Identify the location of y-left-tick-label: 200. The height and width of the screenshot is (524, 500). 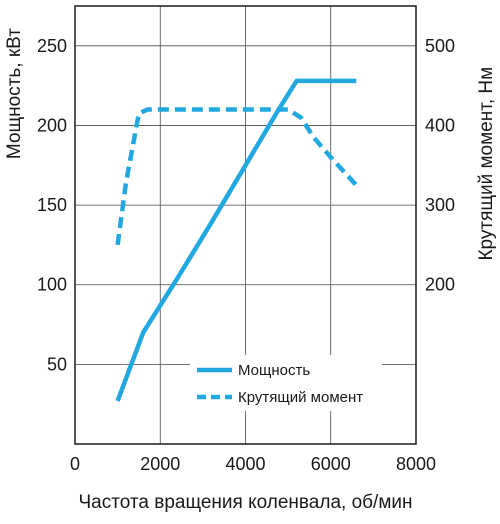
(52, 125).